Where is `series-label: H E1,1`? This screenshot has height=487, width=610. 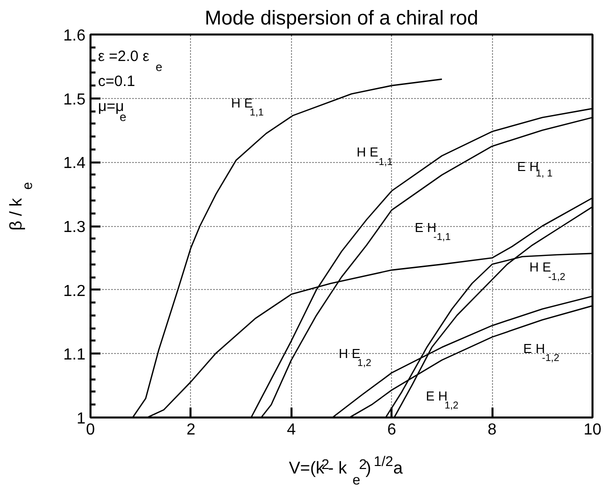 series-label: H E1,1 is located at coordinates (247, 106).